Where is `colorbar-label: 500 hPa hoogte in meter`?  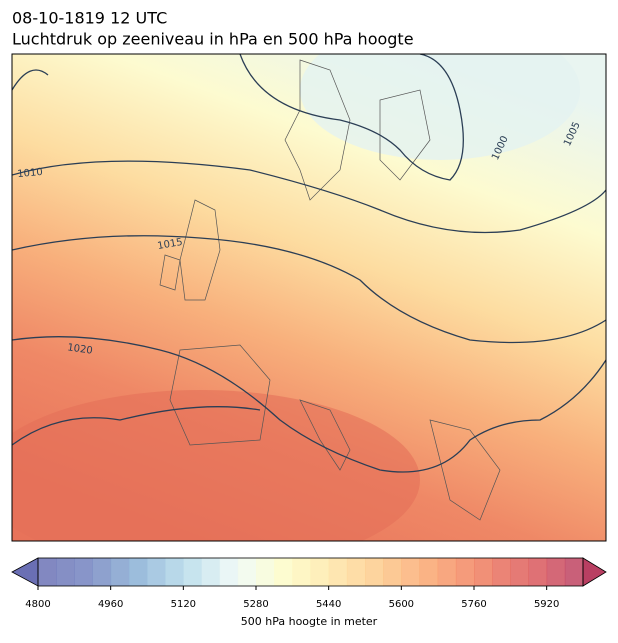 colorbar-label: 500 hPa hoogte in meter is located at coordinates (309, 621).